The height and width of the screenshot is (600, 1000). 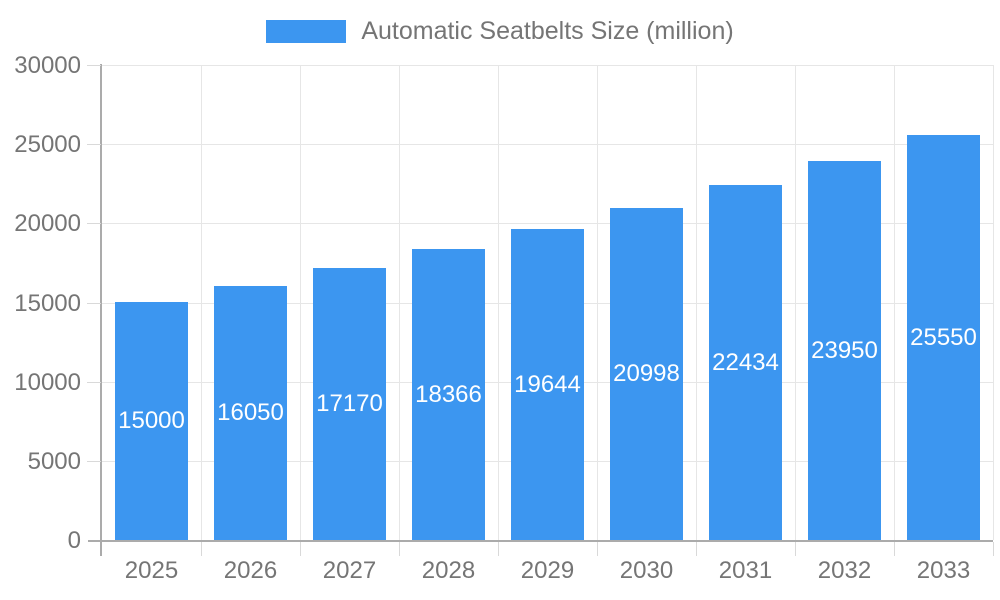 What do you see at coordinates (54, 461) in the screenshot?
I see `y-axis-tick-label: 5000` at bounding box center [54, 461].